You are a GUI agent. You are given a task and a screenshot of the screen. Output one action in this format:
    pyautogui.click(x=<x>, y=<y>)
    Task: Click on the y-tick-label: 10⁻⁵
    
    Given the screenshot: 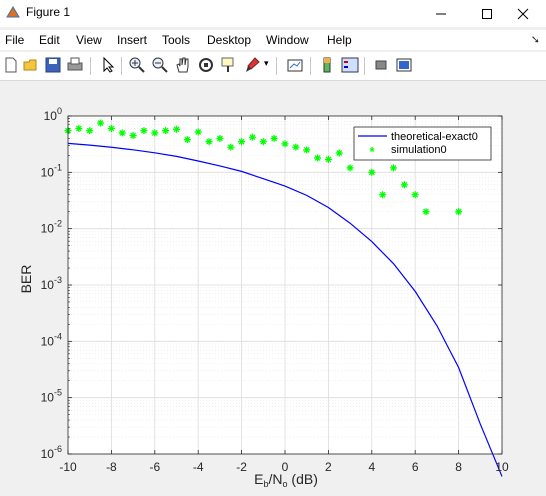 What is the action you would take?
    pyautogui.click(x=51, y=396)
    